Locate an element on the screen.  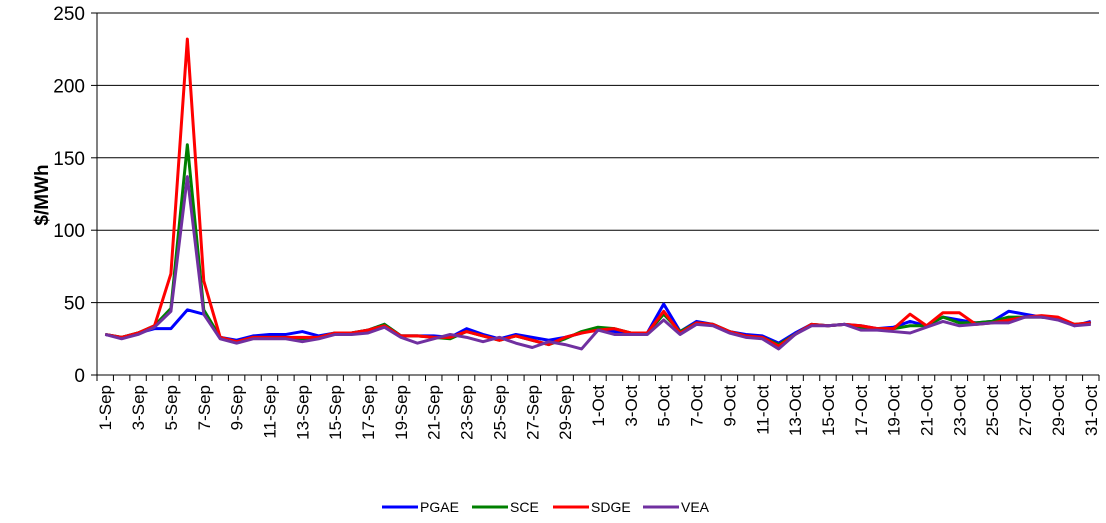
x-tick-label: 17-Oct is located at coordinates (861, 410).